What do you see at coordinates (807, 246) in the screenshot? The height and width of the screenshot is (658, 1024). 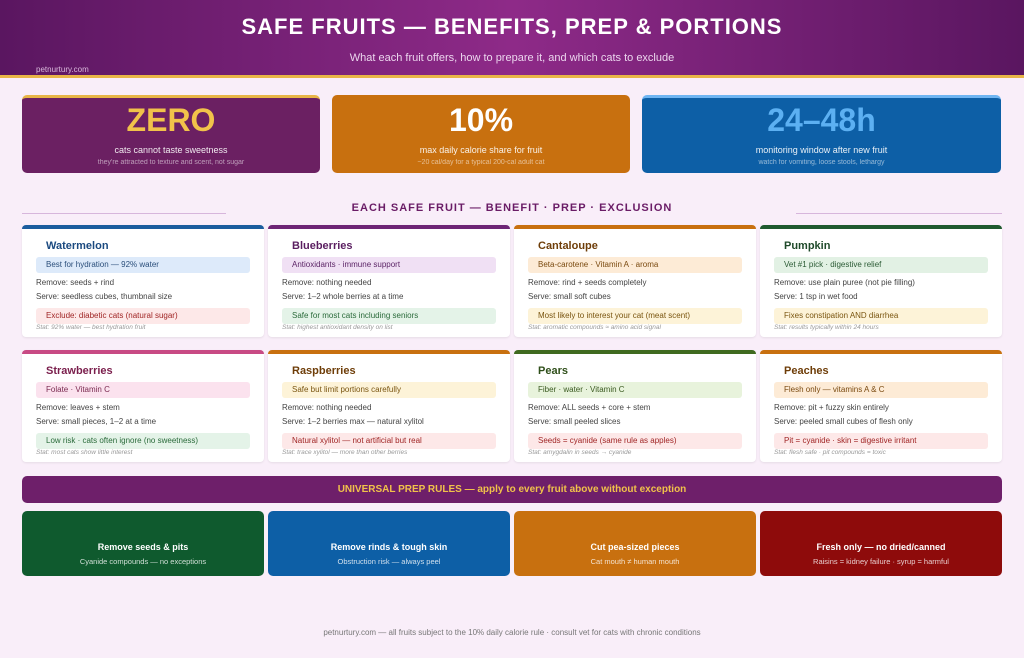 I see `fruit-name: Pumpkin` at bounding box center [807, 246].